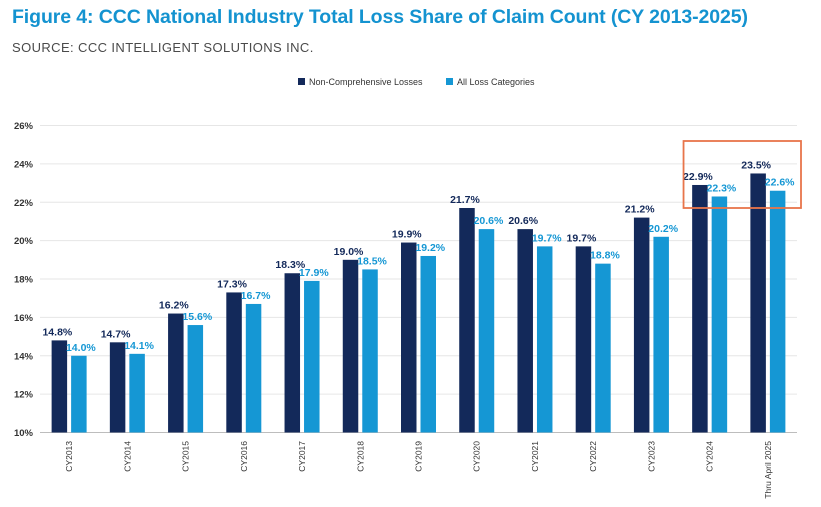 The height and width of the screenshot is (507, 821). I want to click on data-label: 22.9%, so click(698, 177).